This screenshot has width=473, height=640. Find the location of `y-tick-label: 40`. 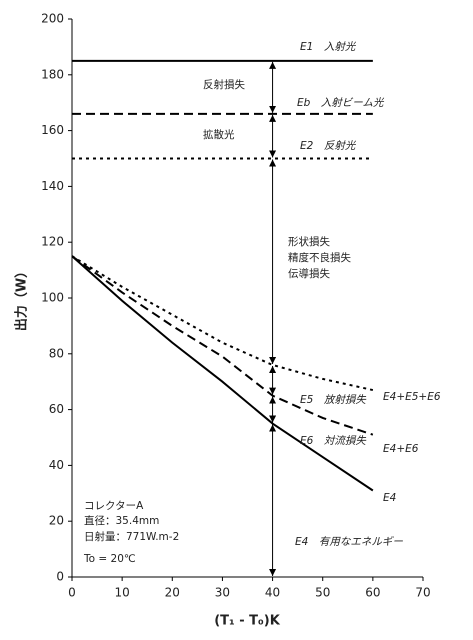

y-tick-label: 40 is located at coordinates (56, 465).